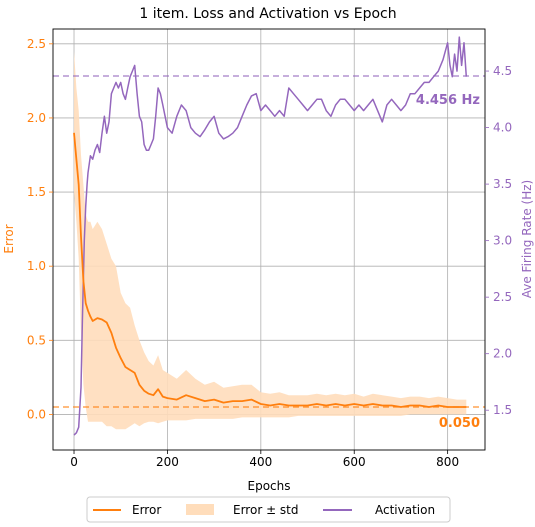 The width and height of the screenshot is (535, 527). I want to click on legend: Error Error ± std Activation, so click(268, 509).